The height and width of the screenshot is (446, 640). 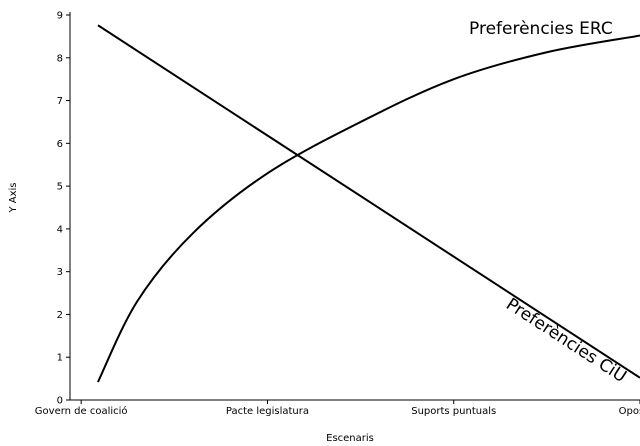 What do you see at coordinates (350, 438) in the screenshot?
I see `x-axis-title: Escenaris` at bounding box center [350, 438].